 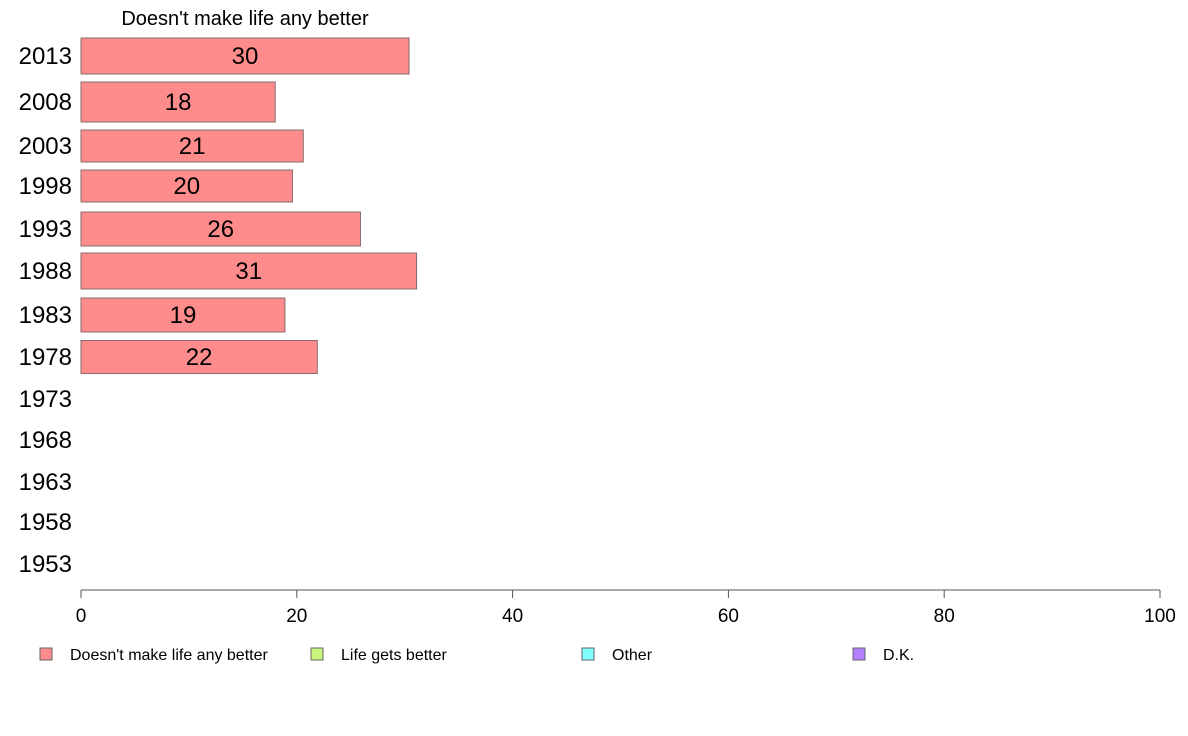 What do you see at coordinates (45, 482) in the screenshot?
I see `year-label: 1963` at bounding box center [45, 482].